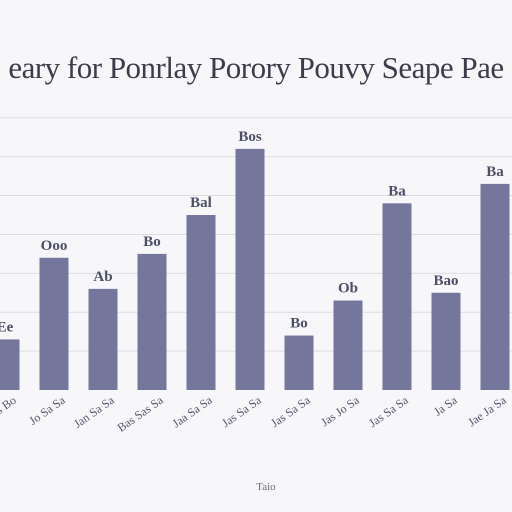 The image size is (512, 512). Describe the element at coordinates (102, 277) in the screenshot. I see `data-label: Ab` at that location.